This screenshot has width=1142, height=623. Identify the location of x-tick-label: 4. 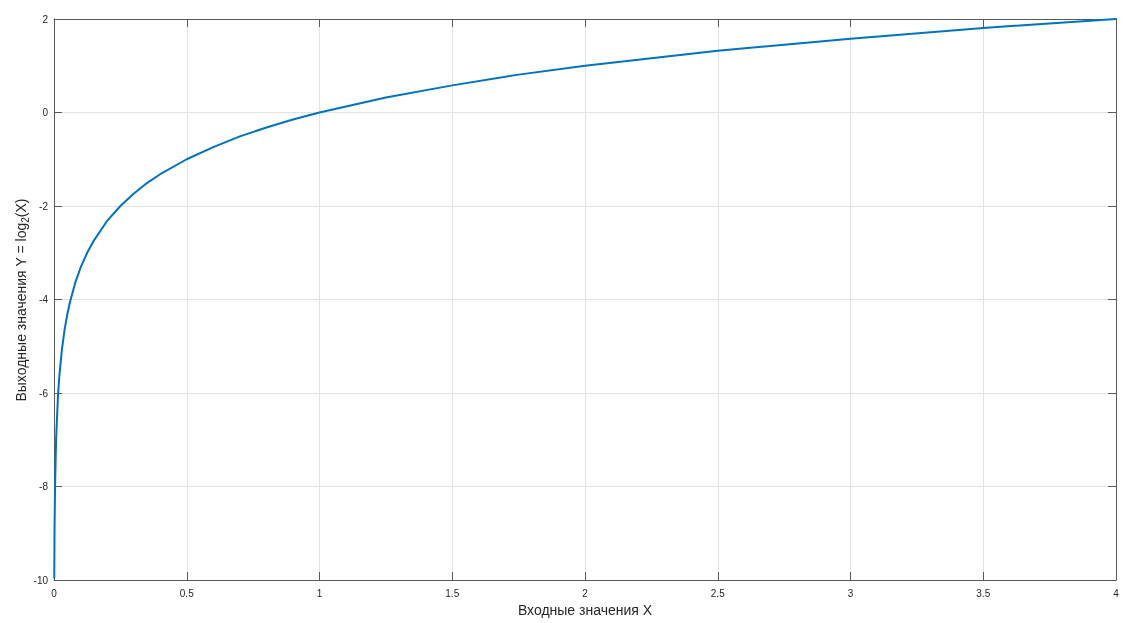
(1116, 593).